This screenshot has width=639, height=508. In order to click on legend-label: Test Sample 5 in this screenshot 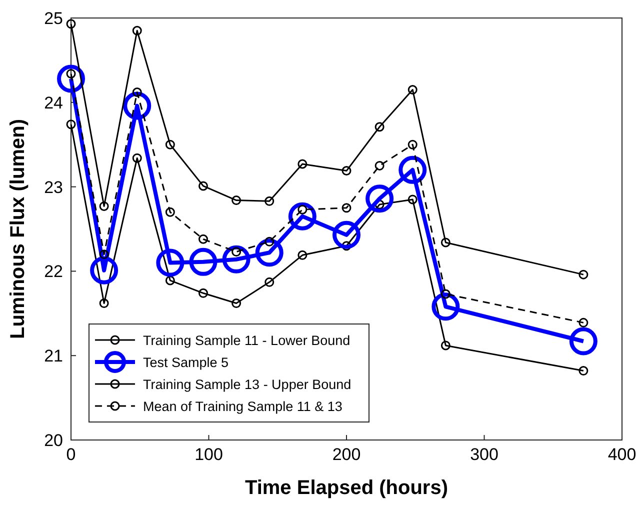, I will do `click(186, 362)`.